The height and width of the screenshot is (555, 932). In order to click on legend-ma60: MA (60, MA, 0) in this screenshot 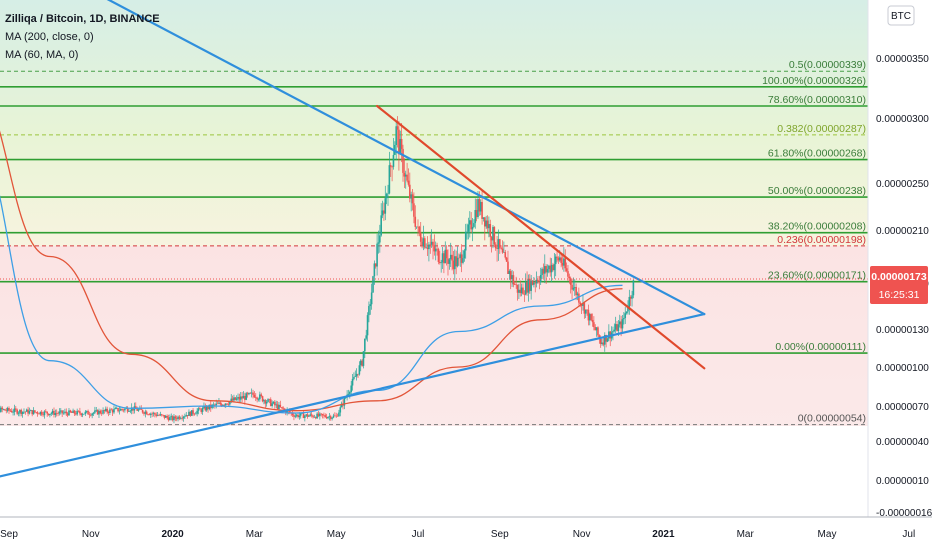, I will do `click(41, 55)`.